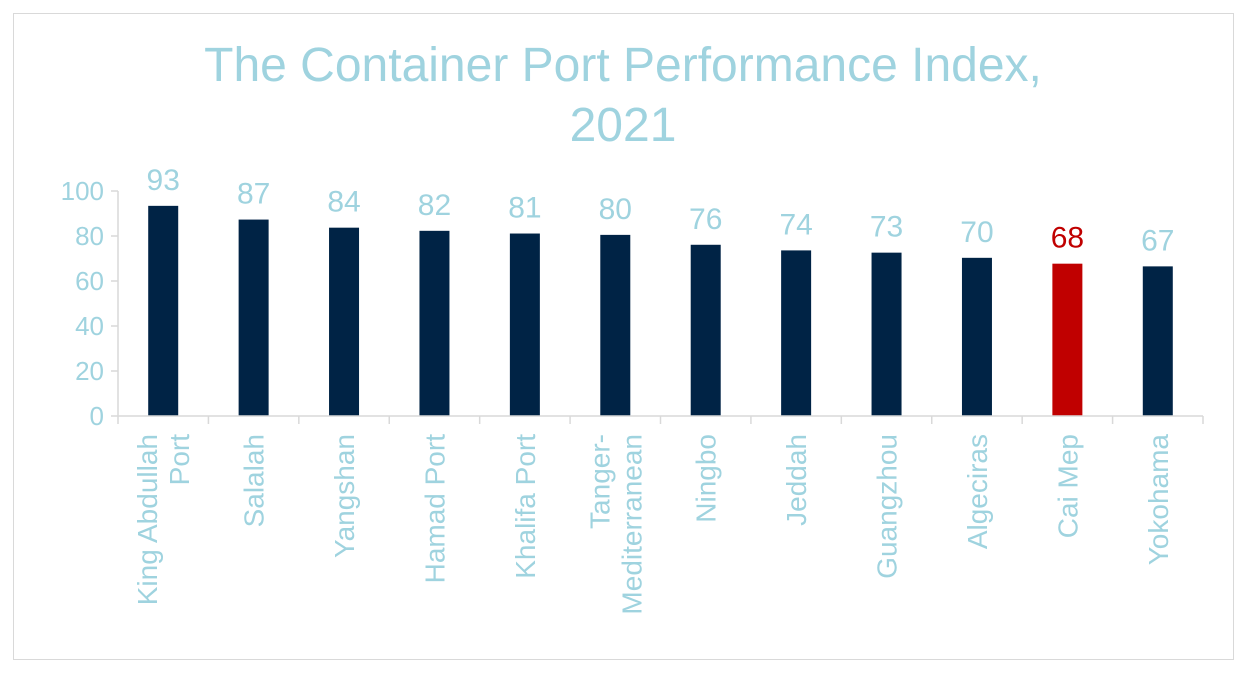 The image size is (1249, 673). Describe the element at coordinates (1157, 240) in the screenshot. I see `data-label: 67` at that location.